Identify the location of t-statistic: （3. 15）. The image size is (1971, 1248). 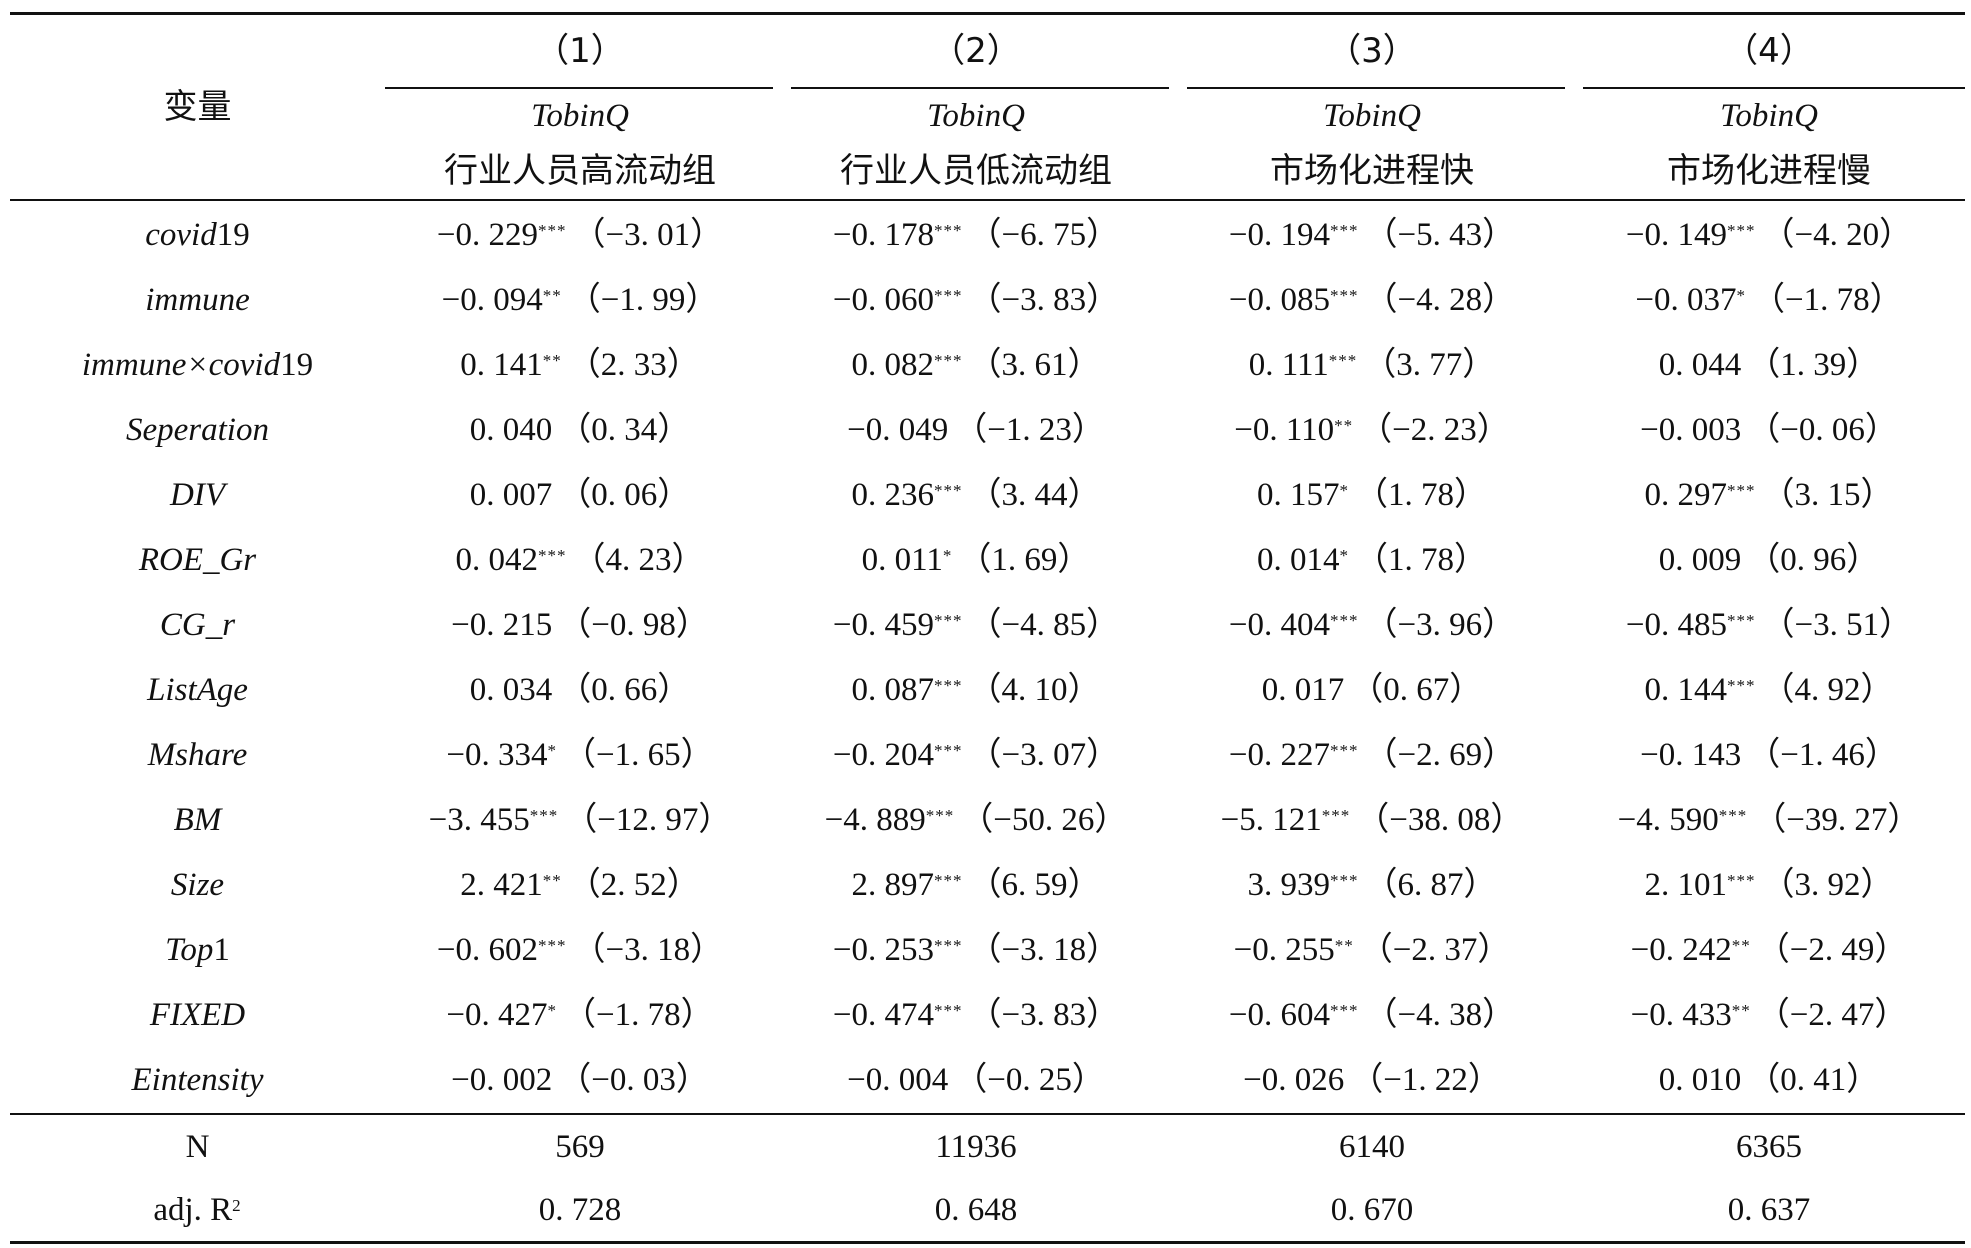
(1827, 494).